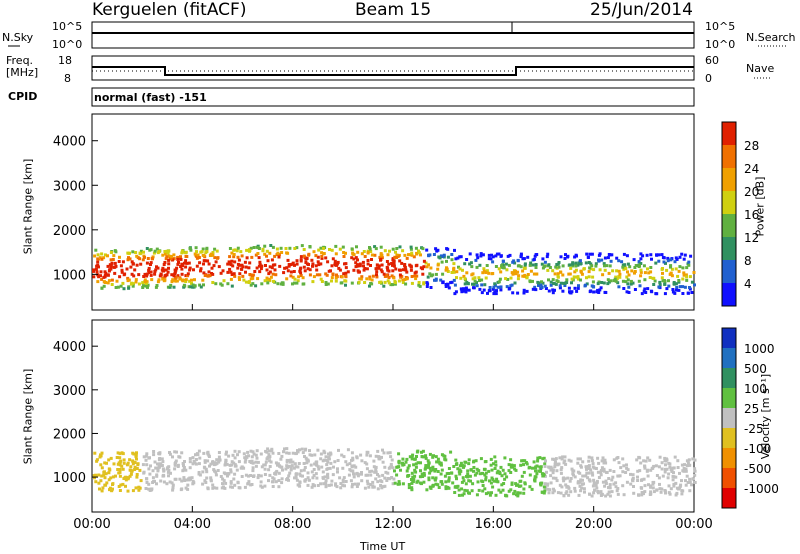 This screenshot has width=800, height=554. What do you see at coordinates (720, 44) in the screenshot?
I see `noise-tick-right-bottom: 10^0` at bounding box center [720, 44].